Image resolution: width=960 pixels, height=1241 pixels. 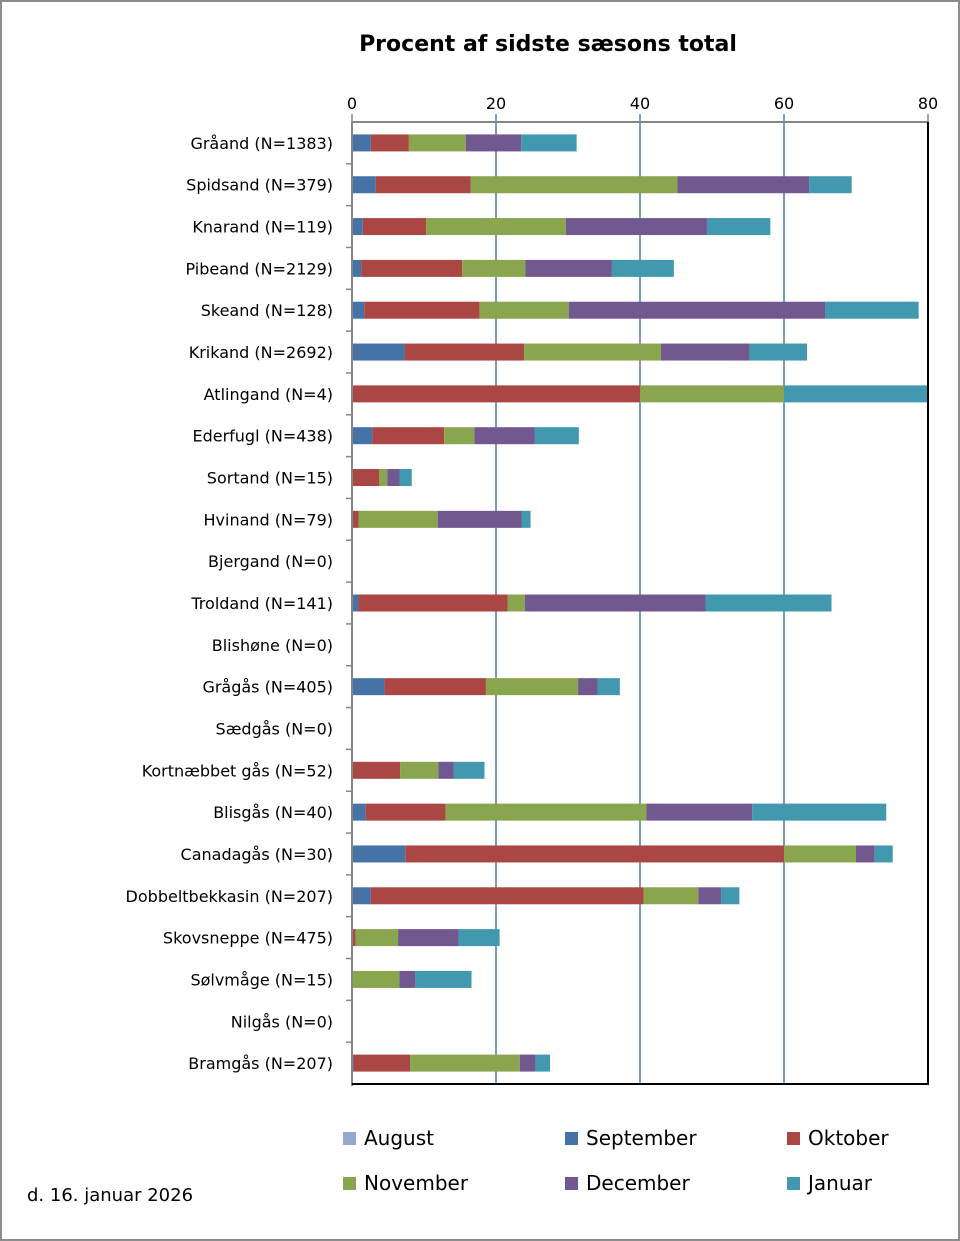 What do you see at coordinates (262, 227) in the screenshot?
I see `category-label: Knarand (N=119)` at bounding box center [262, 227].